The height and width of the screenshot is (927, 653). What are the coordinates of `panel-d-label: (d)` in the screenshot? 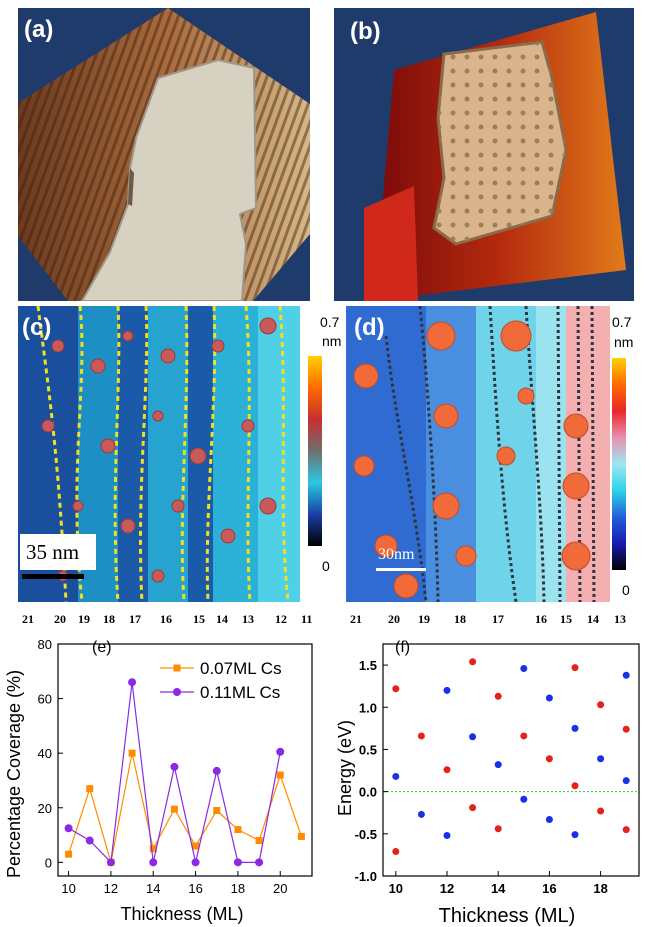 It's located at (369, 327).